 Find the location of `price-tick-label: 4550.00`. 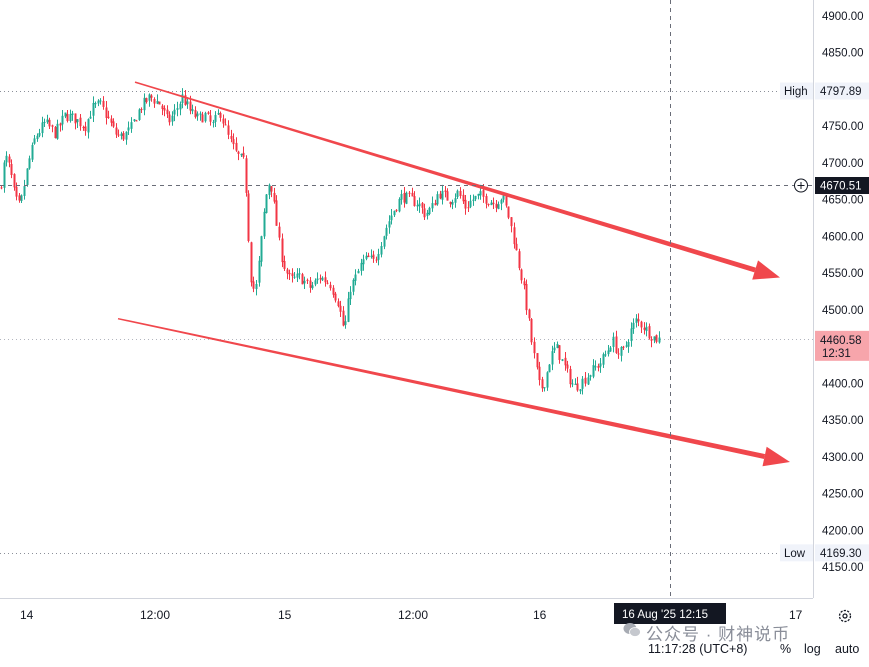

price-tick-label: 4550.00 is located at coordinates (843, 274).